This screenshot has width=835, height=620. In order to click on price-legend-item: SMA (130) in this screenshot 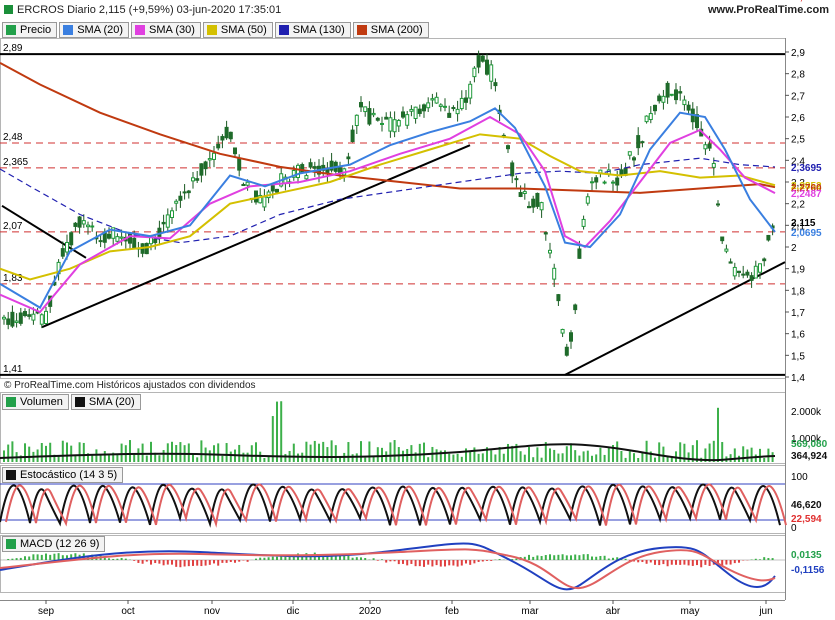, I will do `click(312, 30)`.